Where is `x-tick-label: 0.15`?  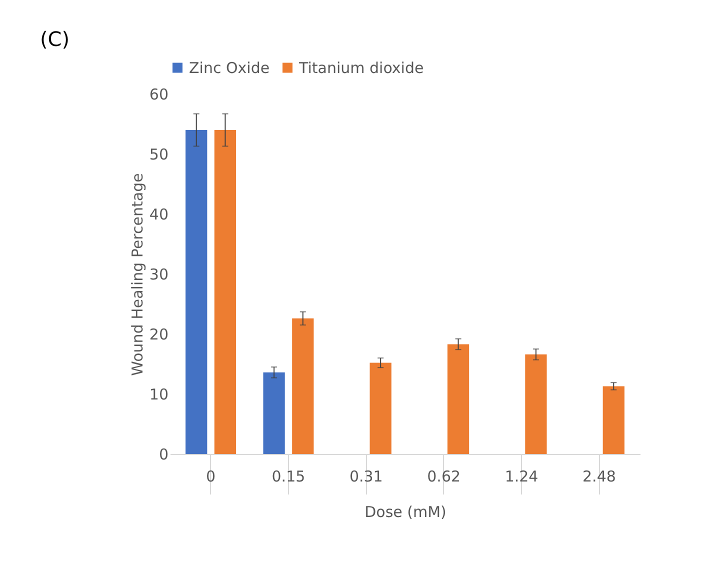 x-tick-label: 0.15 is located at coordinates (289, 477).